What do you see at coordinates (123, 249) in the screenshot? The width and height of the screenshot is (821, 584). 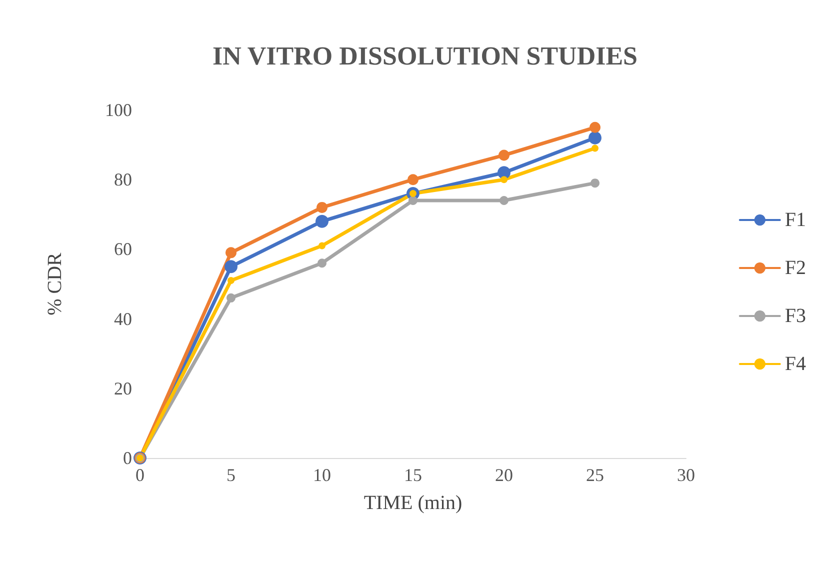 I see `y-tick-label: 60` at bounding box center [123, 249].